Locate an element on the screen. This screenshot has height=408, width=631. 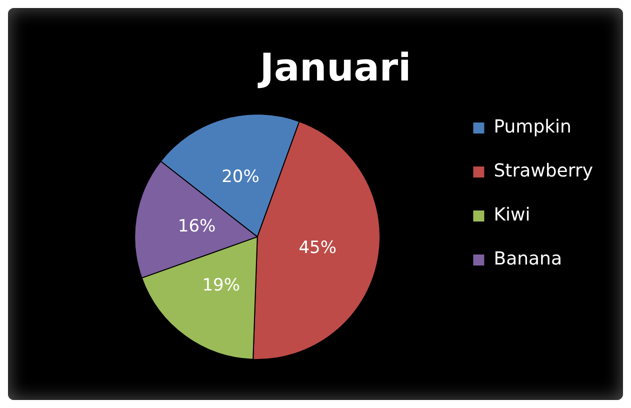
data-label: 19% is located at coordinates (221, 286).